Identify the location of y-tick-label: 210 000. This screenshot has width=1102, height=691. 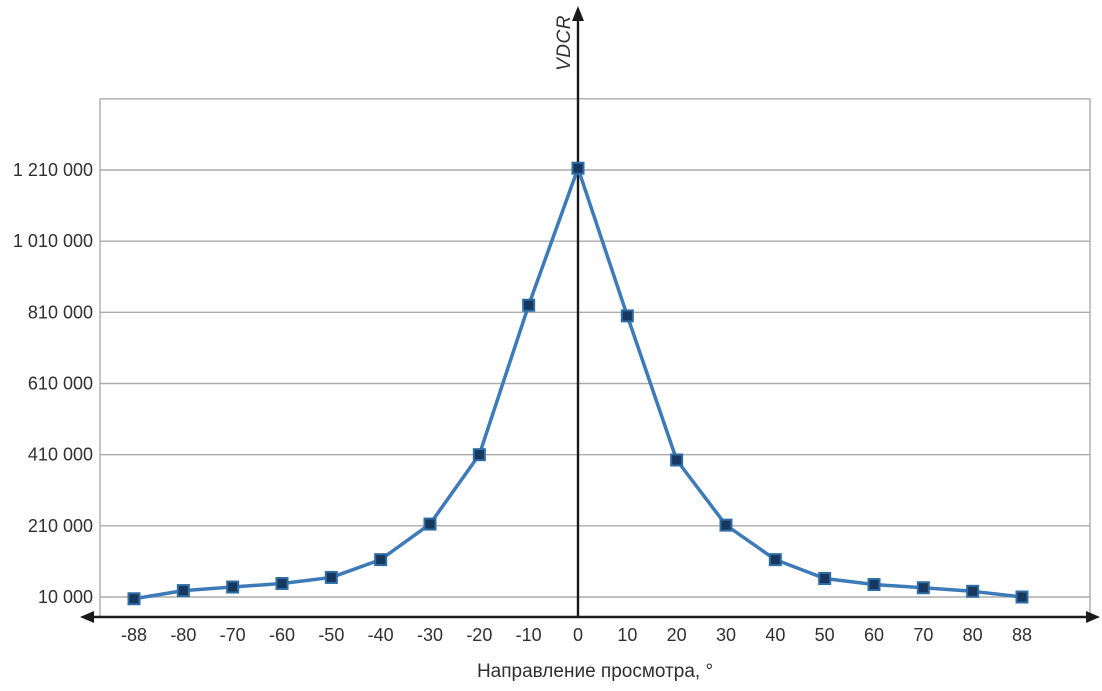
(60, 526).